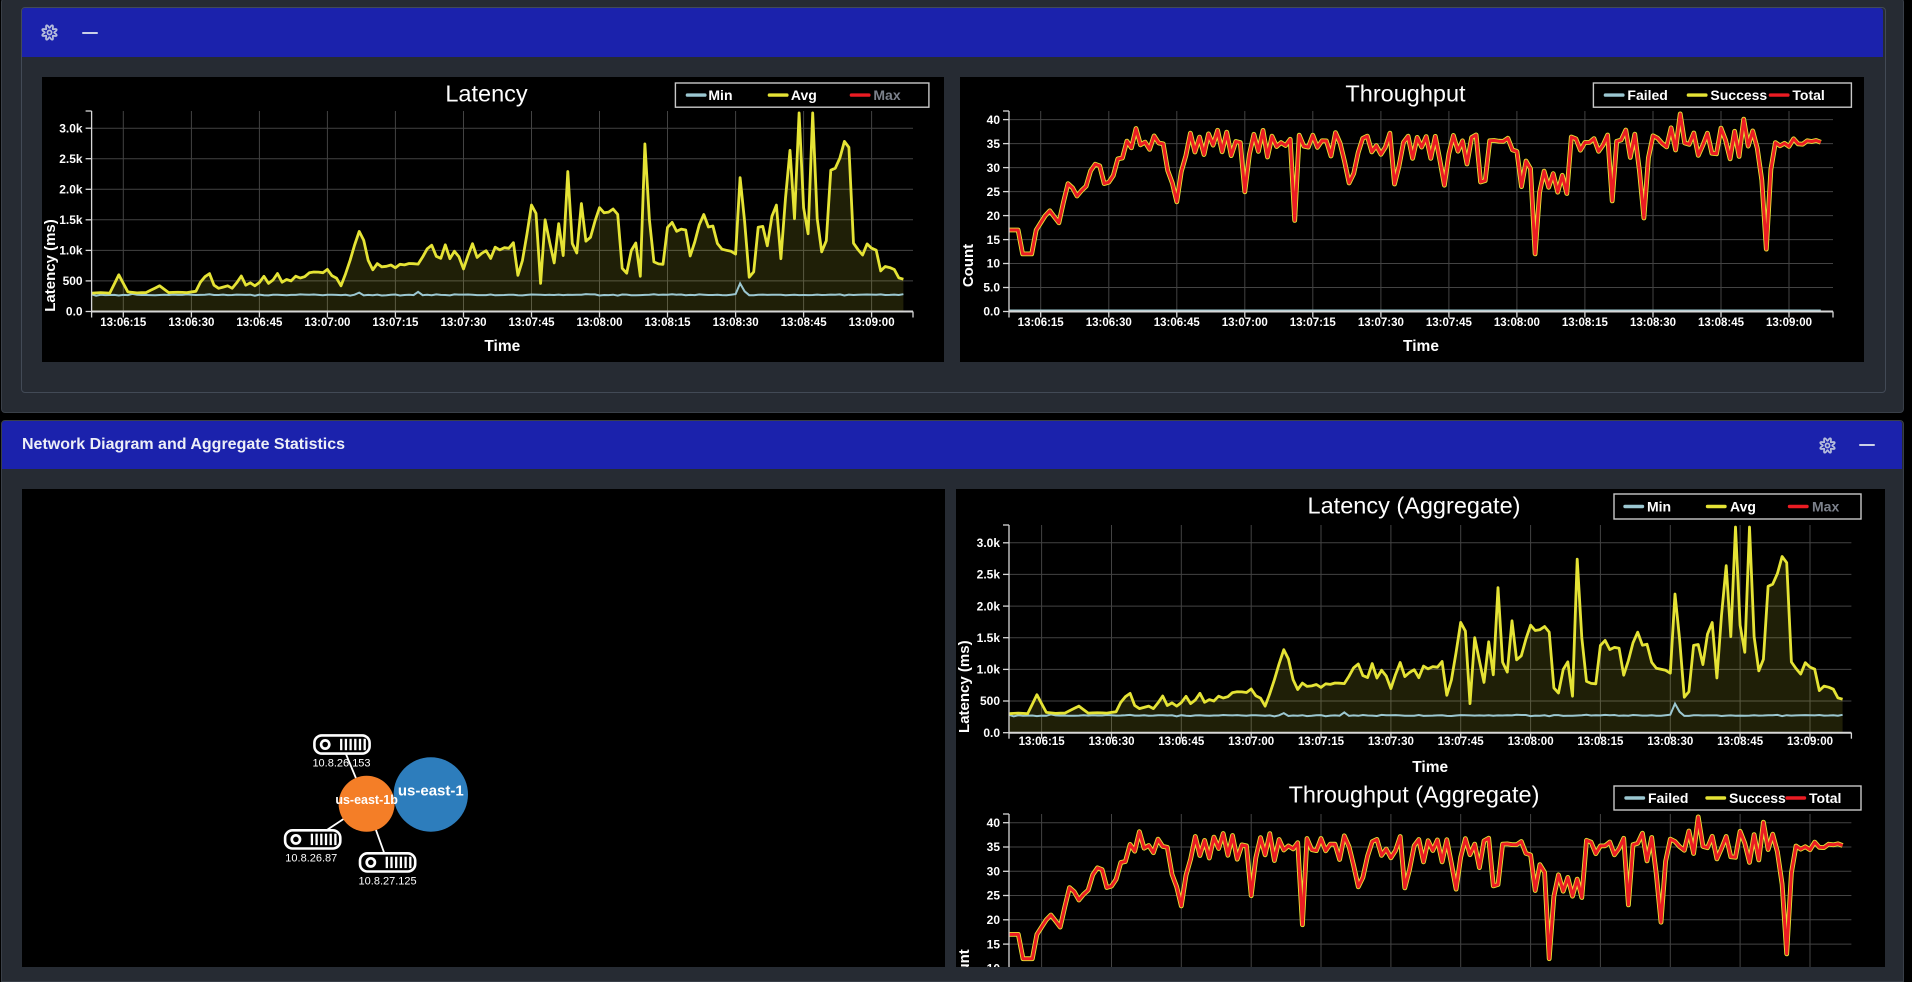  Describe the element at coordinates (991, 288) in the screenshot. I see `svg-text: 5.0` at that location.